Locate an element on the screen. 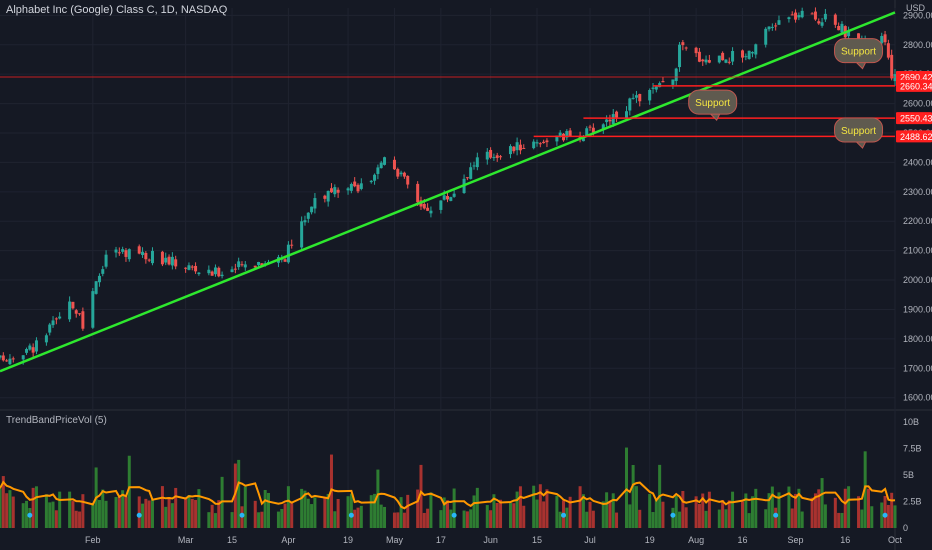  annotation-bubble is located at coordinates (859, 51).